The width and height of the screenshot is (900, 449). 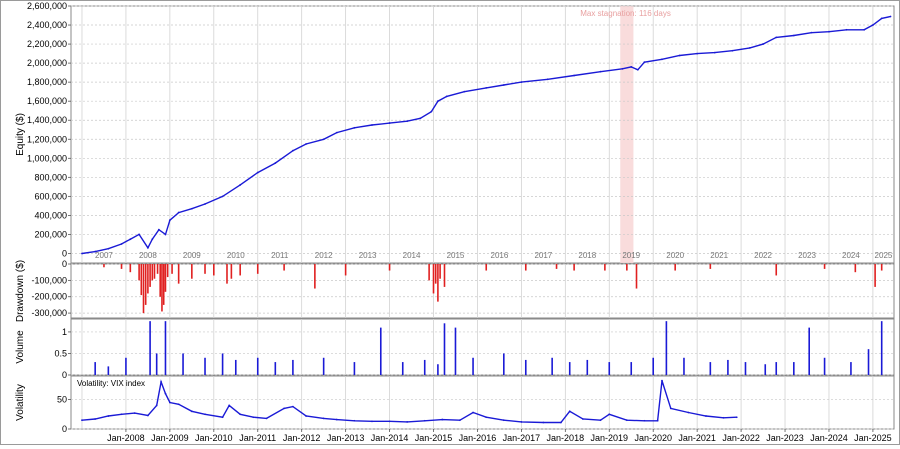 I want to click on equity-axis-label: Equity ($), so click(x=20, y=134).